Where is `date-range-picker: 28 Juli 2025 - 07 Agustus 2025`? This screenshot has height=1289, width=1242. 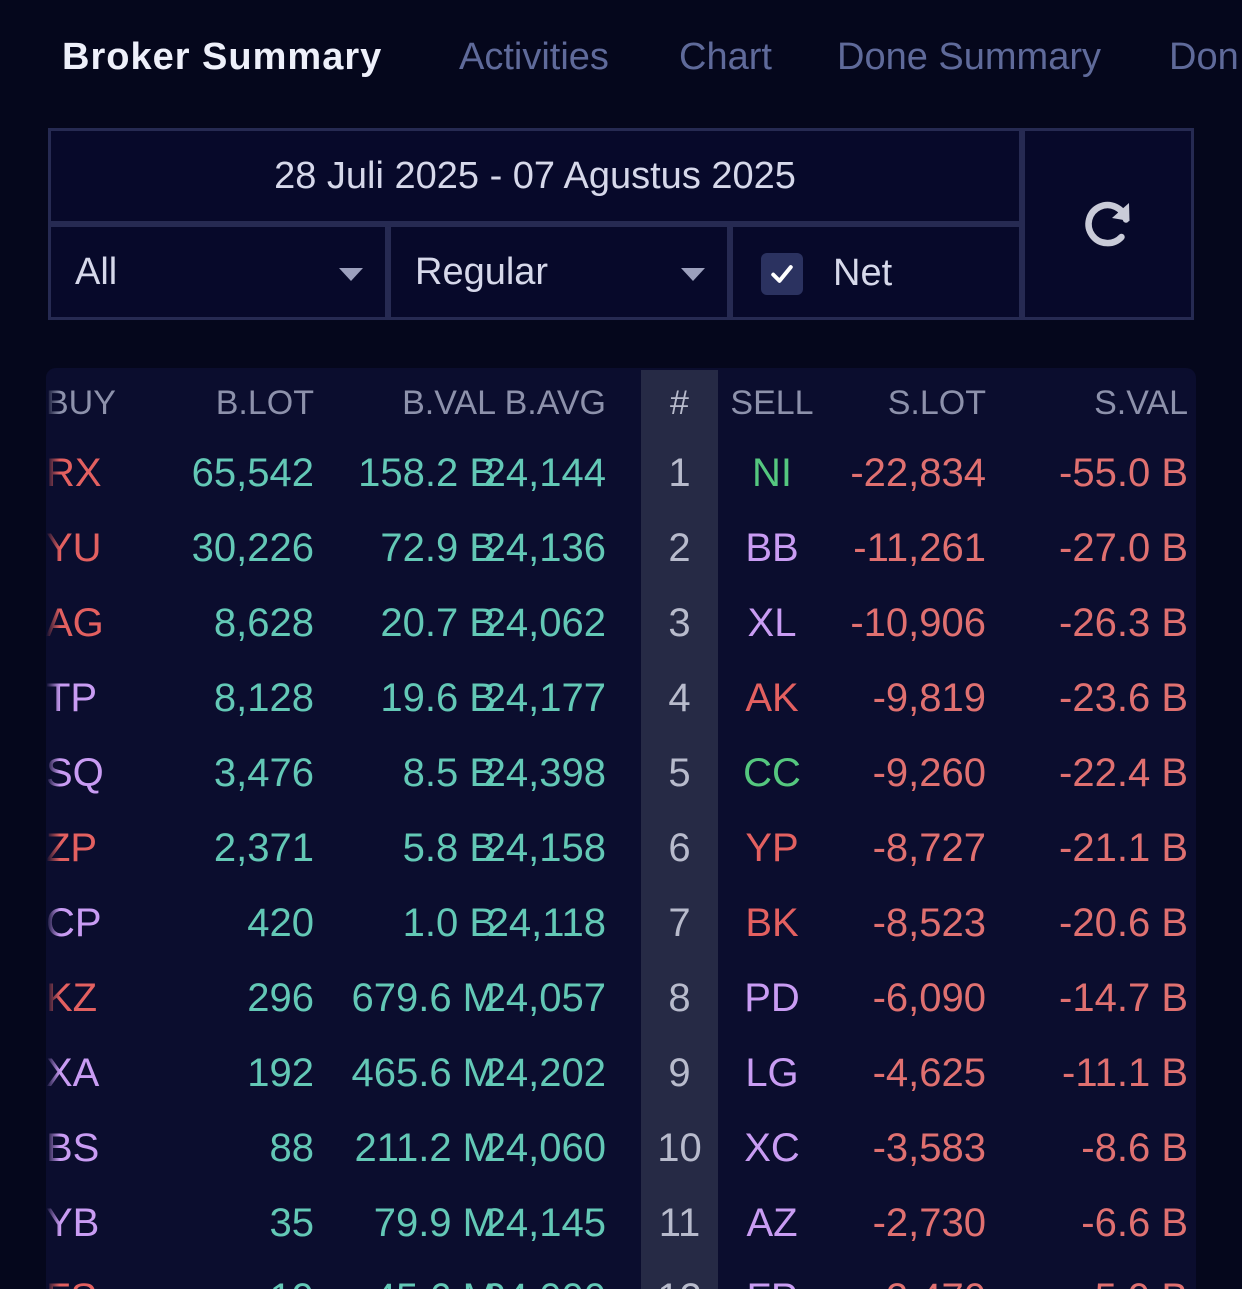
date-range-picker: 28 Juli 2025 - 07 Agustus 2025 is located at coordinates (535, 176).